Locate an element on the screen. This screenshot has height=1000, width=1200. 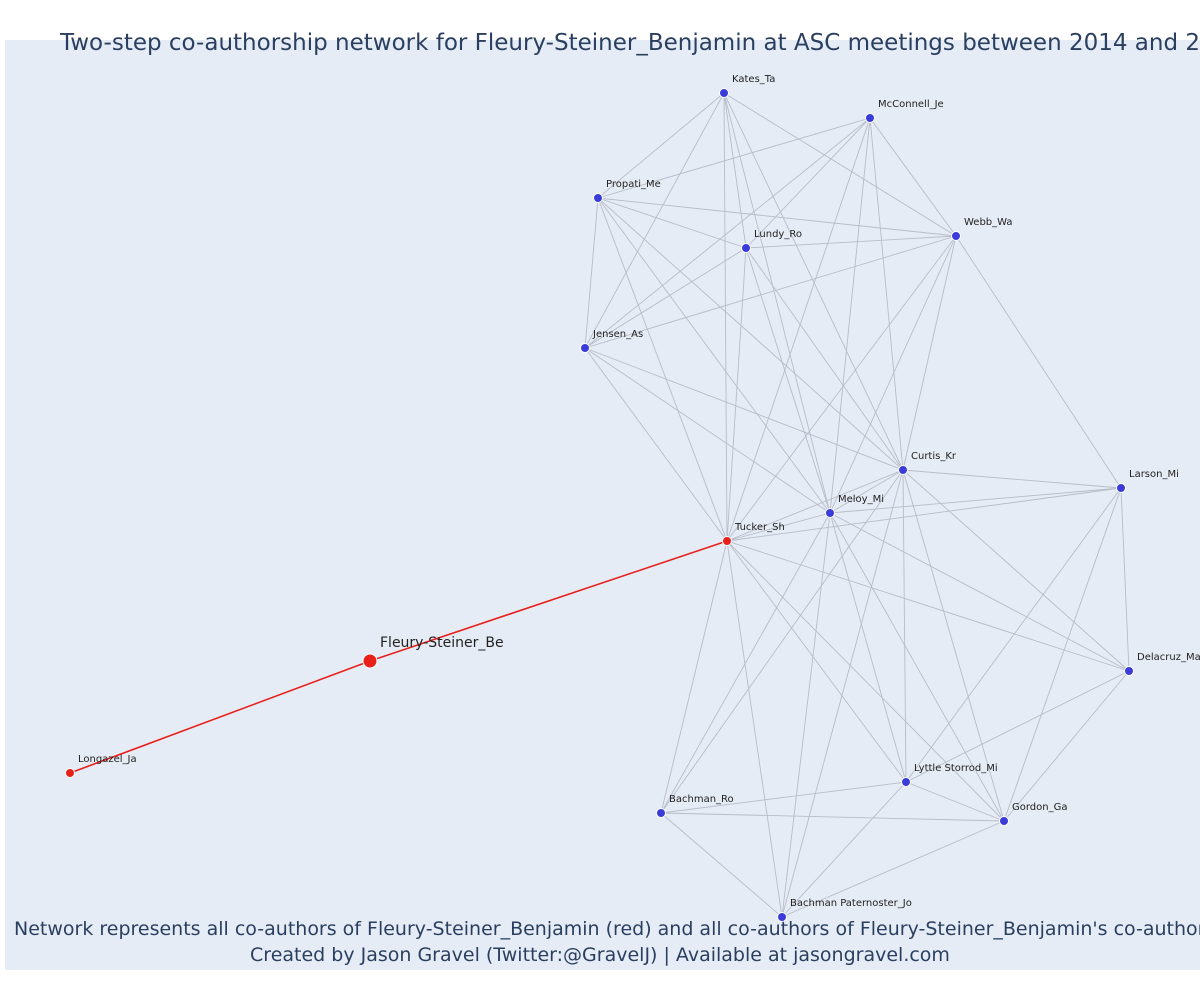
edge-webb-wa--tucker-sh is located at coordinates (841, 388).